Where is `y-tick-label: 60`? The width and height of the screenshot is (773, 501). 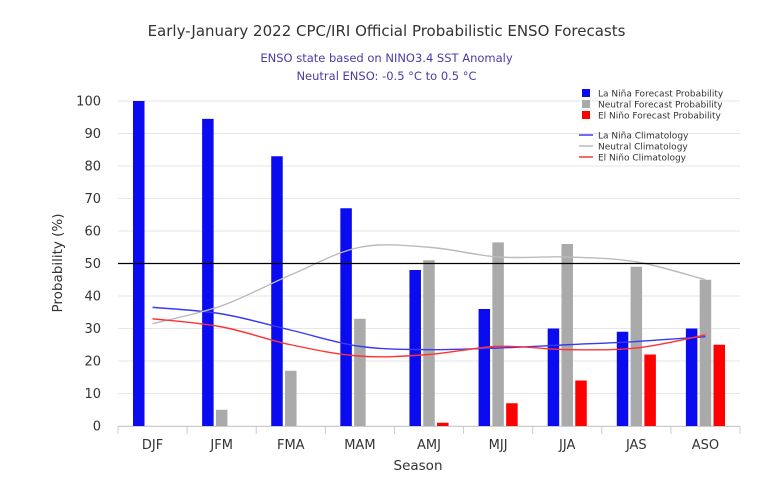 y-tick-label: 60 is located at coordinates (92, 232).